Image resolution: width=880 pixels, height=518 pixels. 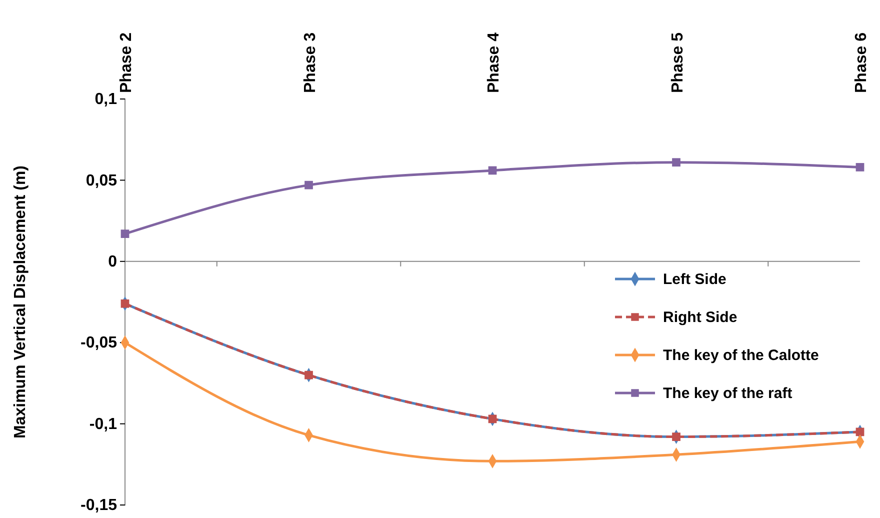 What do you see at coordinates (20, 302) in the screenshot?
I see `y-axis-title: Maximum Vertical Displacement (m)` at bounding box center [20, 302].